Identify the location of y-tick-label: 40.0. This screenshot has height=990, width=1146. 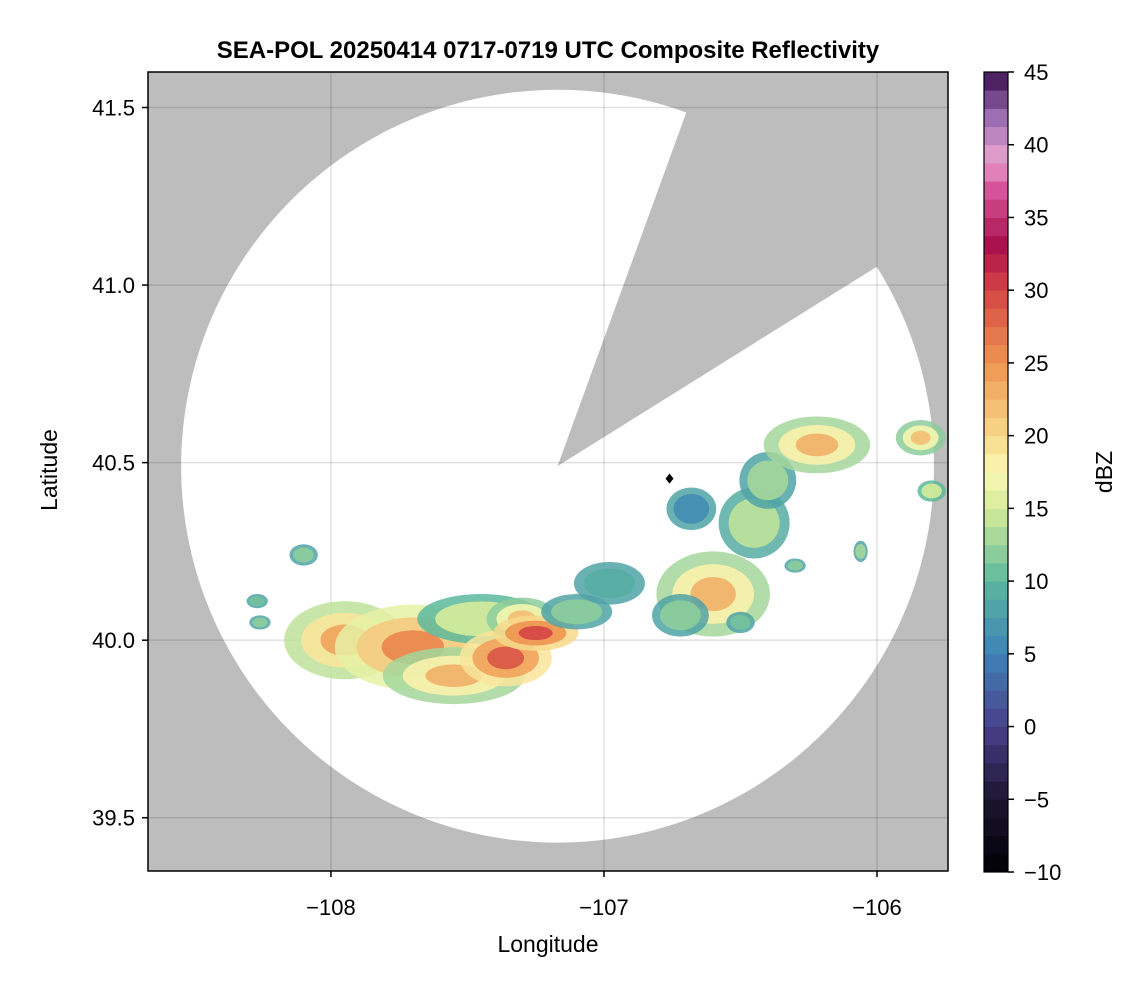
(113, 640).